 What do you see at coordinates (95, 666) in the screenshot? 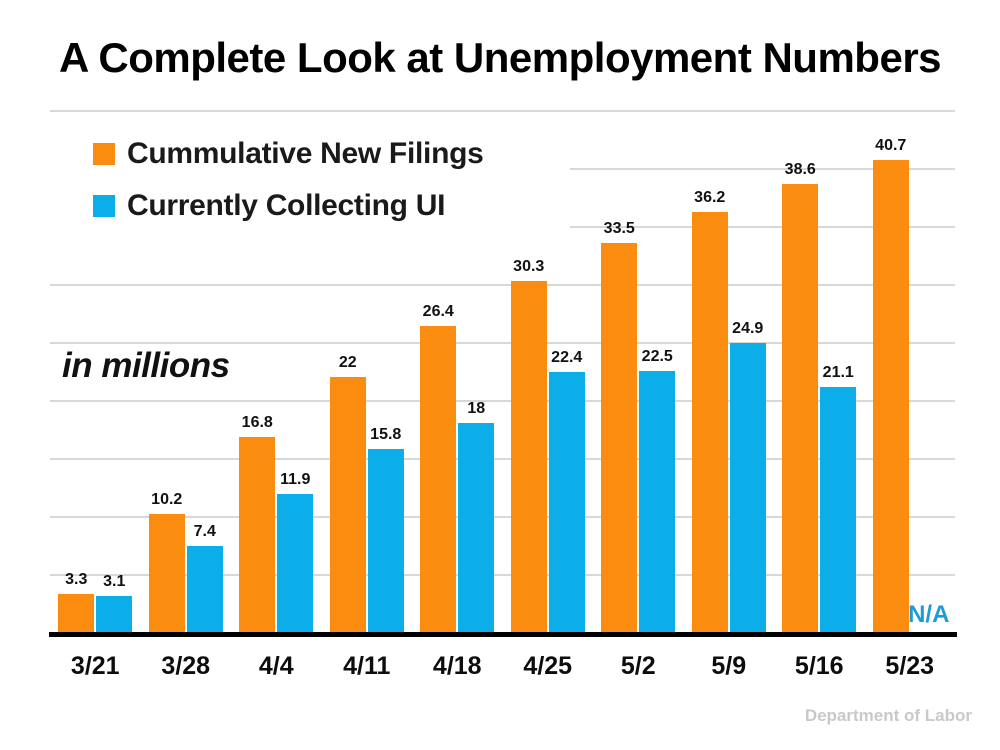
I see `x-axis-label: 3/21` at bounding box center [95, 666].